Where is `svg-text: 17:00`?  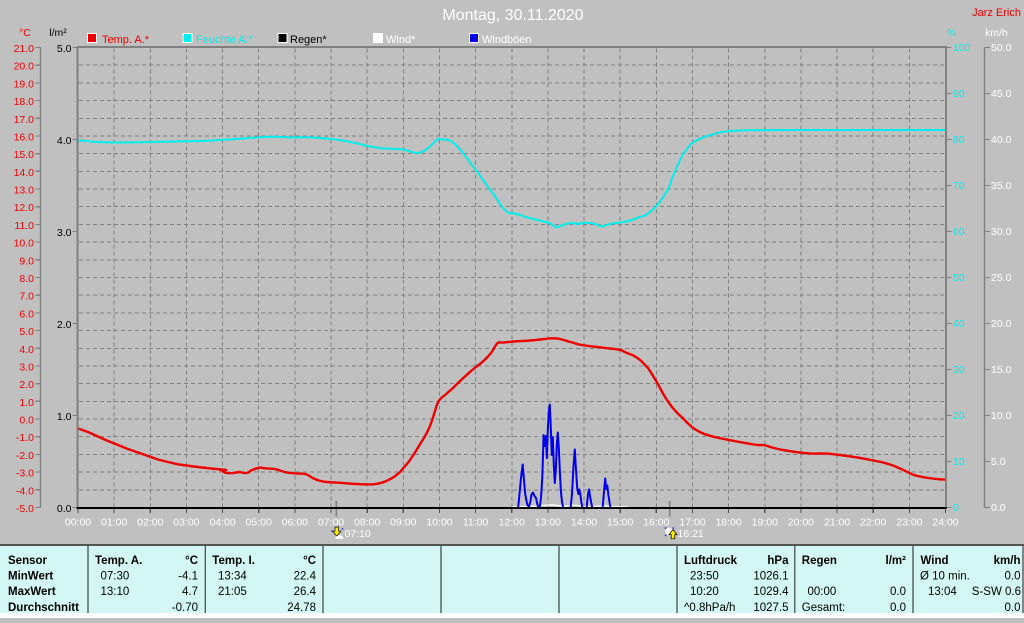
svg-text: 17:00 is located at coordinates (692, 523).